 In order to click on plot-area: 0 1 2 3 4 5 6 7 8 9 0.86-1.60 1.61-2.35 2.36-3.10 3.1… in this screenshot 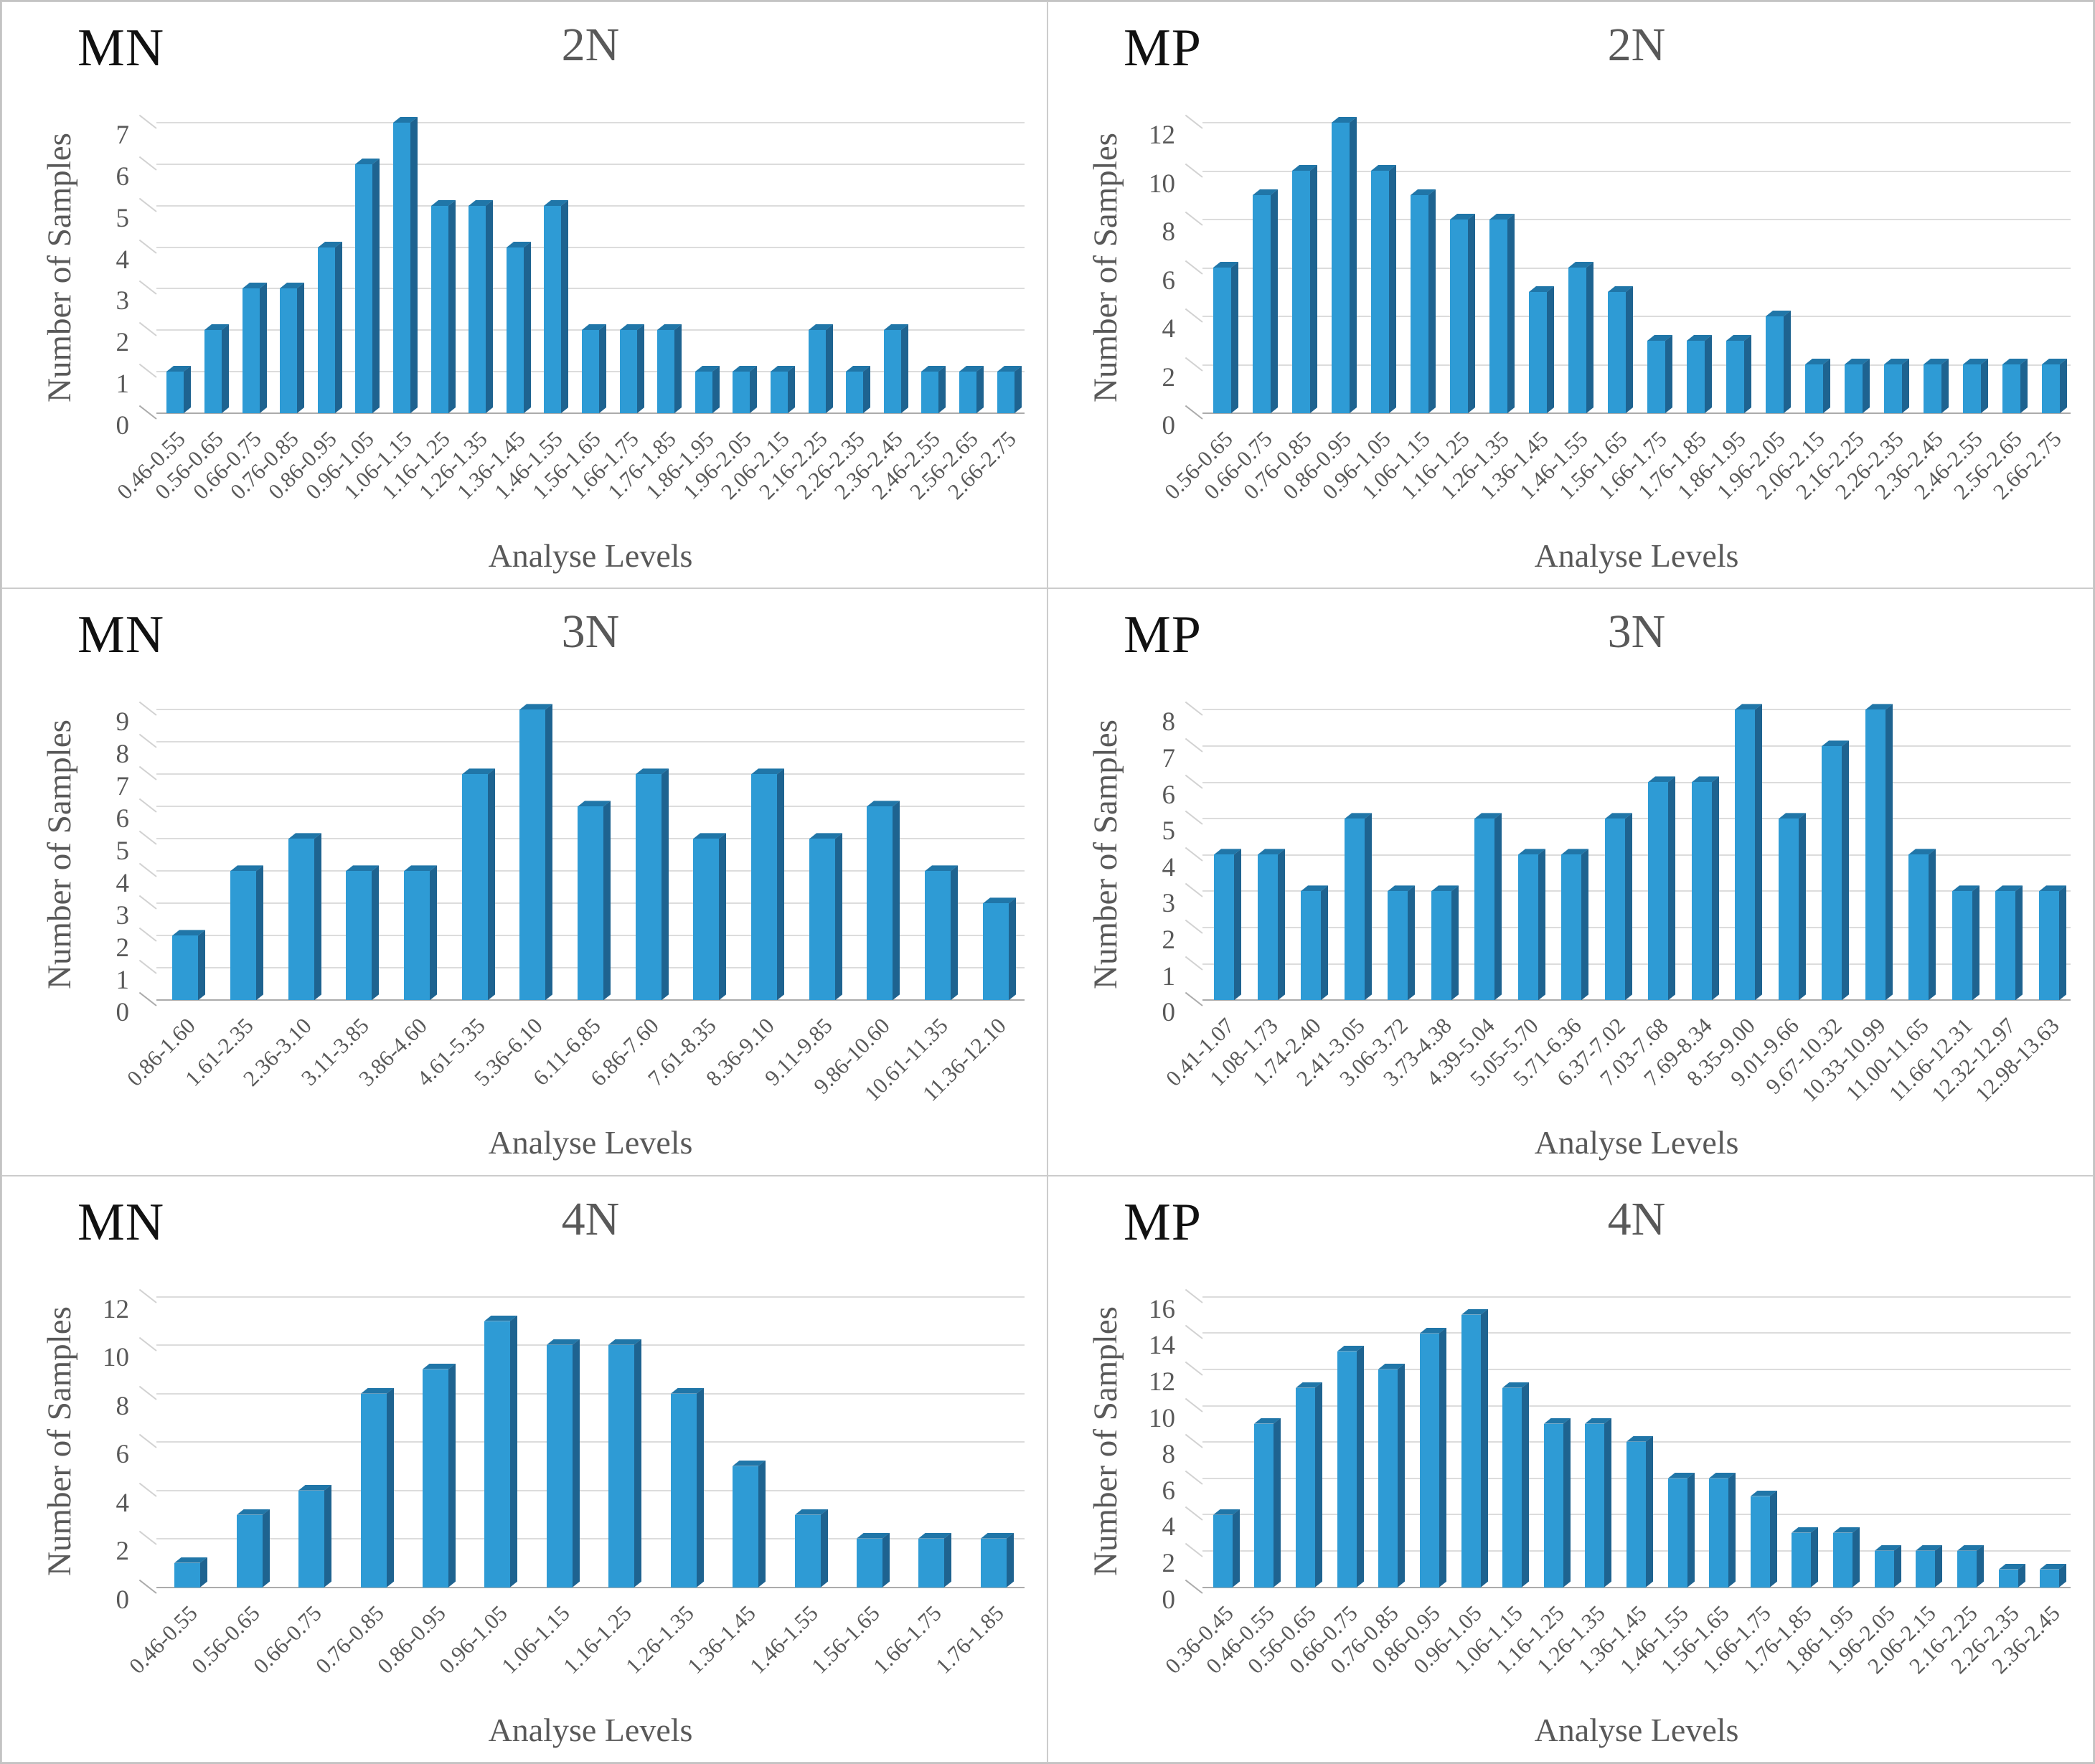, I will do `click(570, 904)`.